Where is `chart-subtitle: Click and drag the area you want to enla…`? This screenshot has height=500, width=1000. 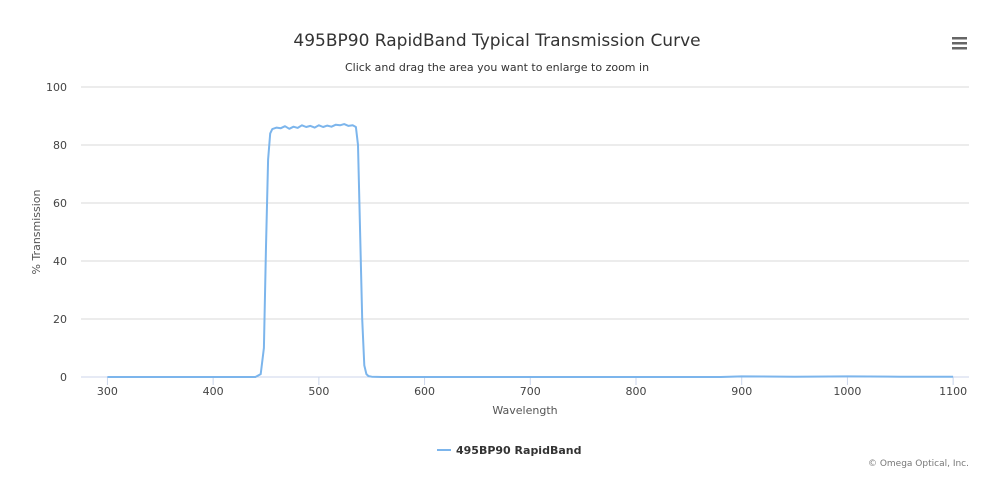
chart-subtitle: Click and drag the area you want to enla… is located at coordinates (497, 67).